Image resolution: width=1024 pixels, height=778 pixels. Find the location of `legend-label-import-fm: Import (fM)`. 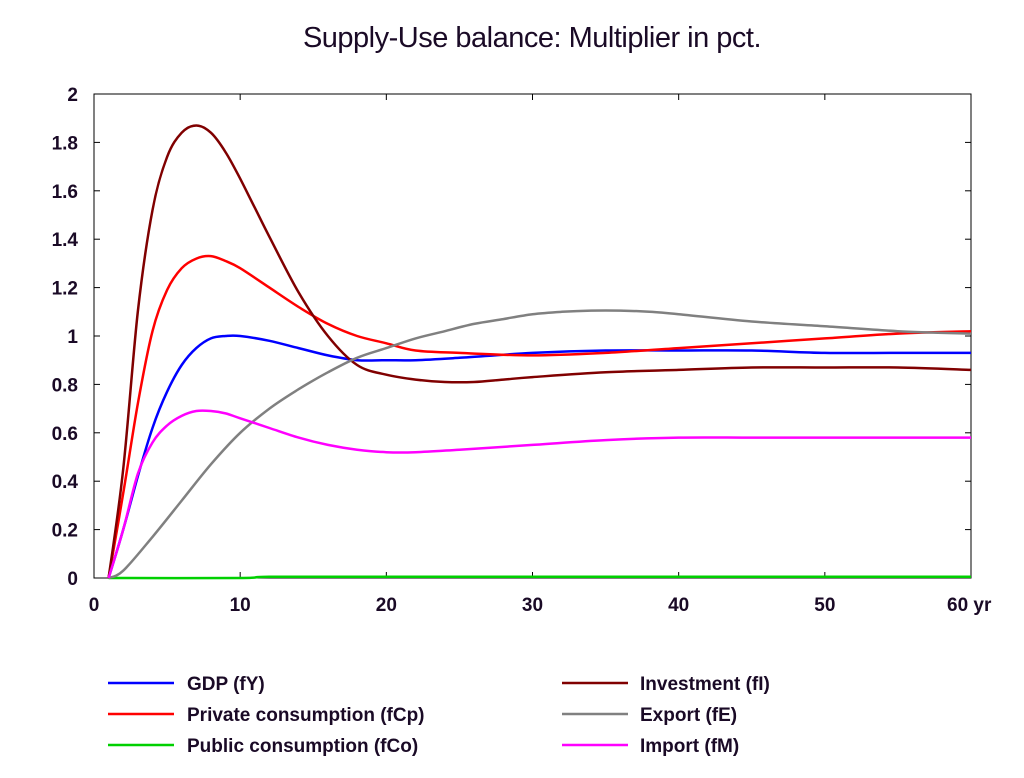

legend-label-import-fm: Import (fM) is located at coordinates (689, 746).